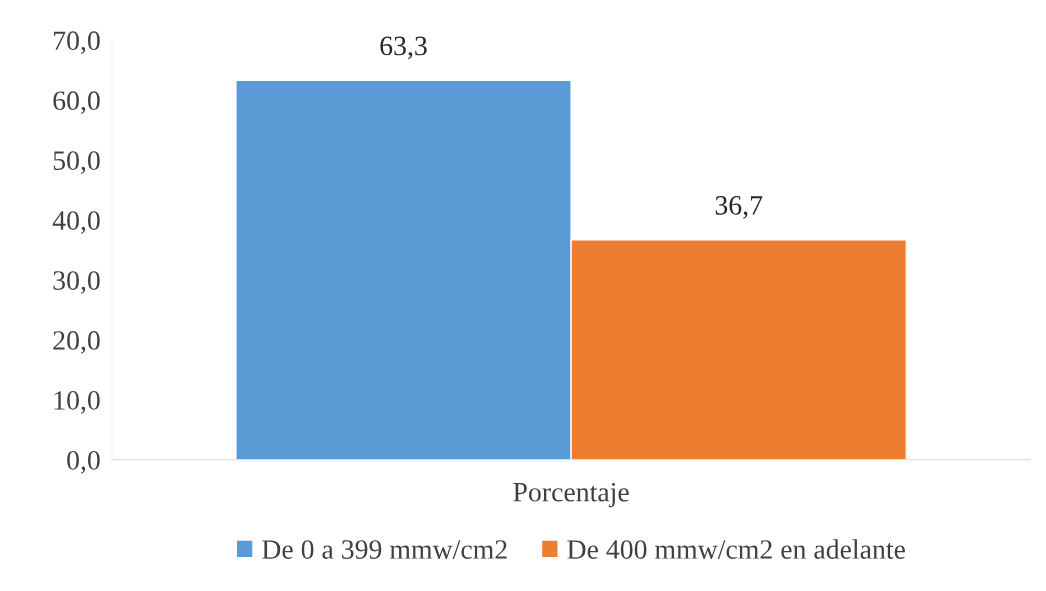 The image size is (1046, 591). What do you see at coordinates (76, 162) in the screenshot?
I see `y-tick-label: 50,0` at bounding box center [76, 162].